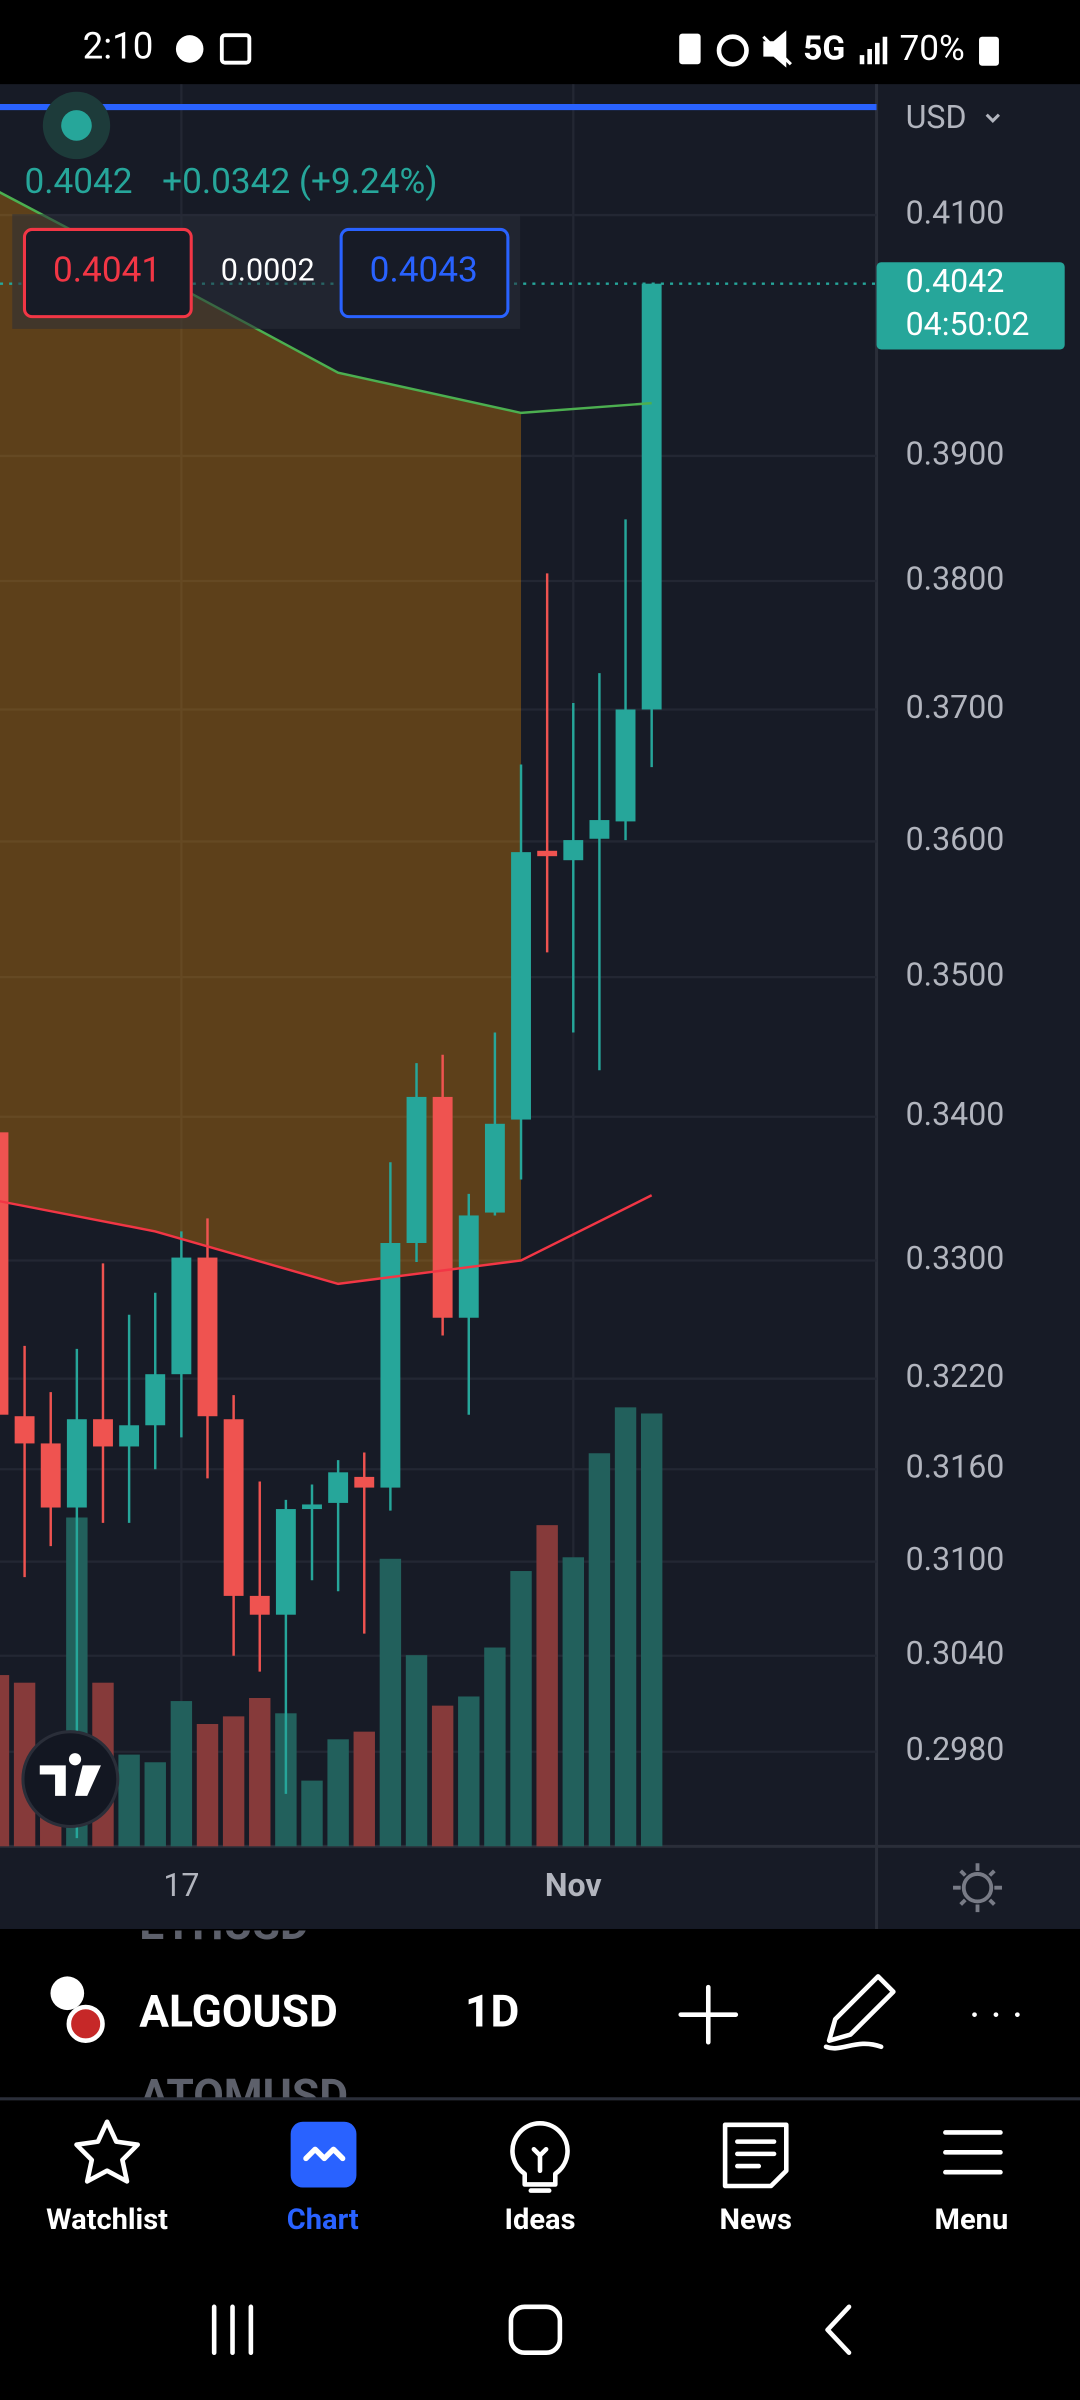 The image size is (1080, 2400). What do you see at coordinates (755, 2220) in the screenshot?
I see `nav-label: News` at bounding box center [755, 2220].